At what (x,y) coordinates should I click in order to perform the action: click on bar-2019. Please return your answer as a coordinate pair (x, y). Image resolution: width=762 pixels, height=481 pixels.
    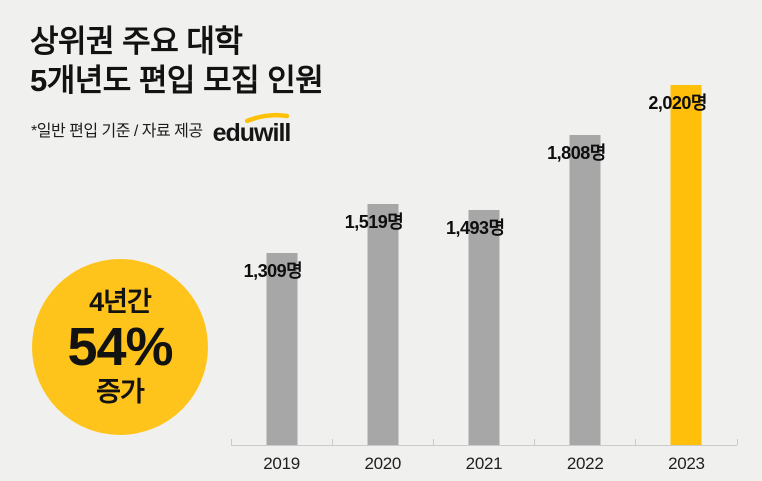
    Looking at the image, I should click on (282, 349).